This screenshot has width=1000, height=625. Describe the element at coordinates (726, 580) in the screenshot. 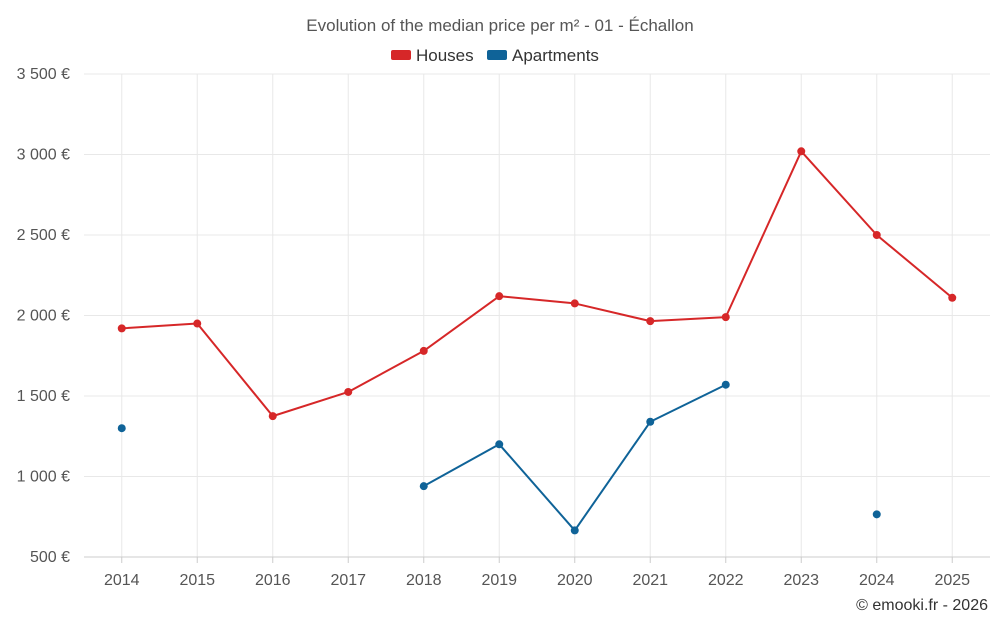

I see `x-tick-label: 2022` at that location.